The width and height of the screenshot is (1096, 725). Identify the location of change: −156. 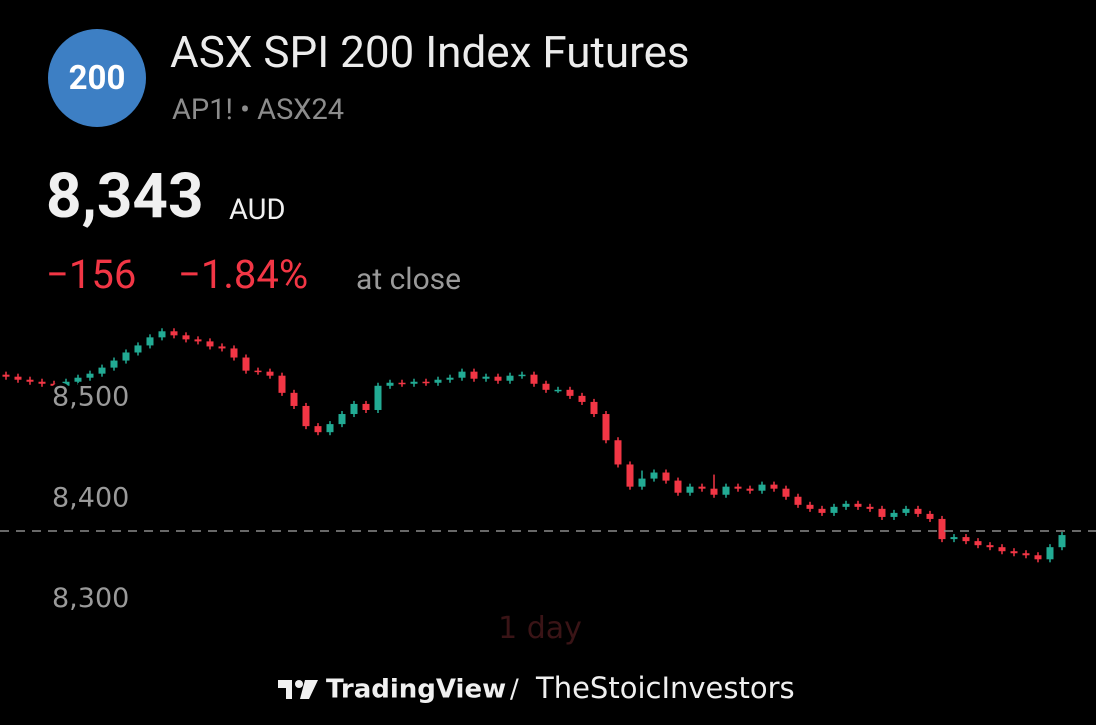
(91, 274).